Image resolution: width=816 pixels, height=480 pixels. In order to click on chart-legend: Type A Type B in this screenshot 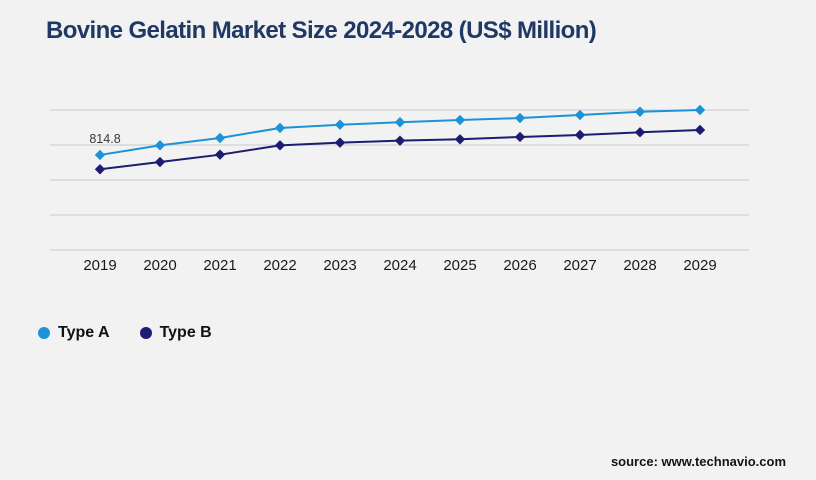, I will do `click(125, 333)`.